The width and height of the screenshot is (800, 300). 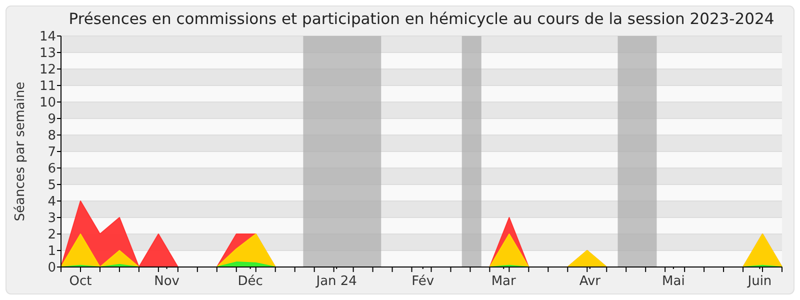 I want to click on y-tick-label: 13, so click(x=47, y=54).